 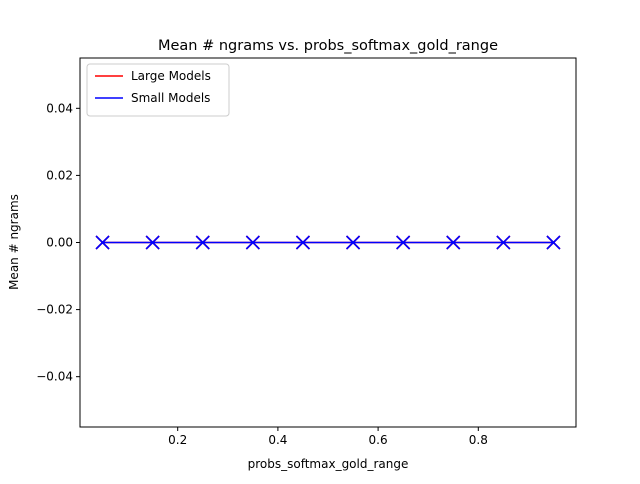 What do you see at coordinates (277, 440) in the screenshot?
I see `x-tick-label: 0.4` at bounding box center [277, 440].